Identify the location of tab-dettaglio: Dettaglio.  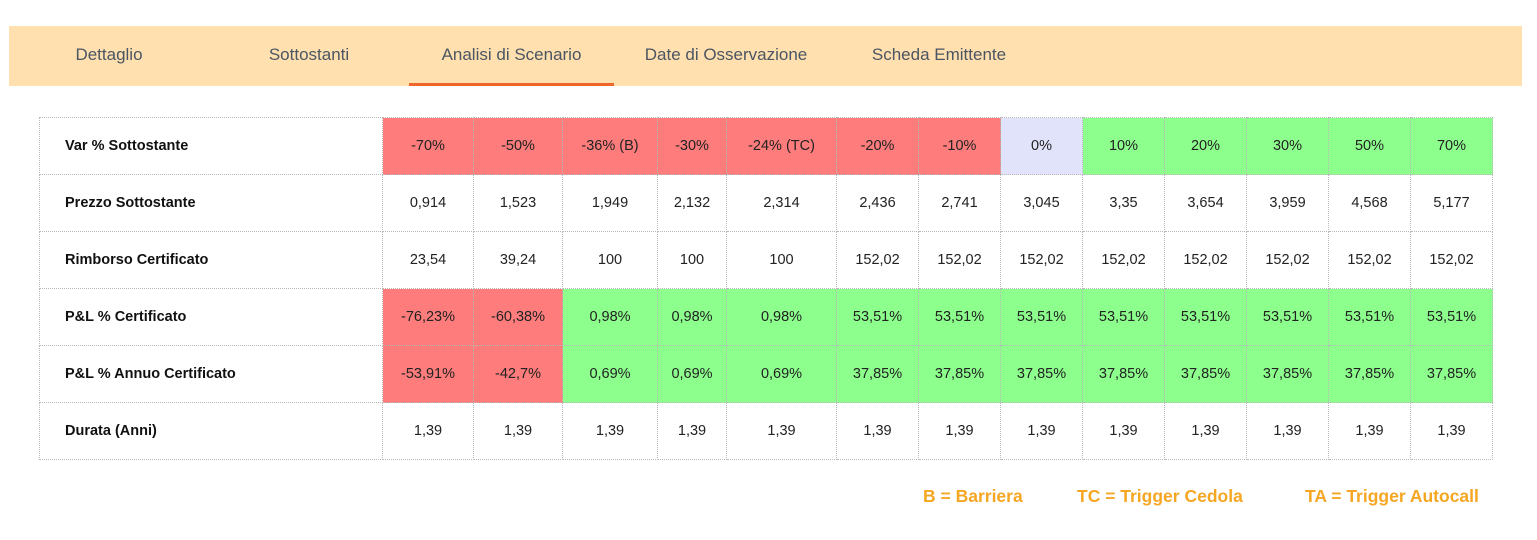
(109, 54).